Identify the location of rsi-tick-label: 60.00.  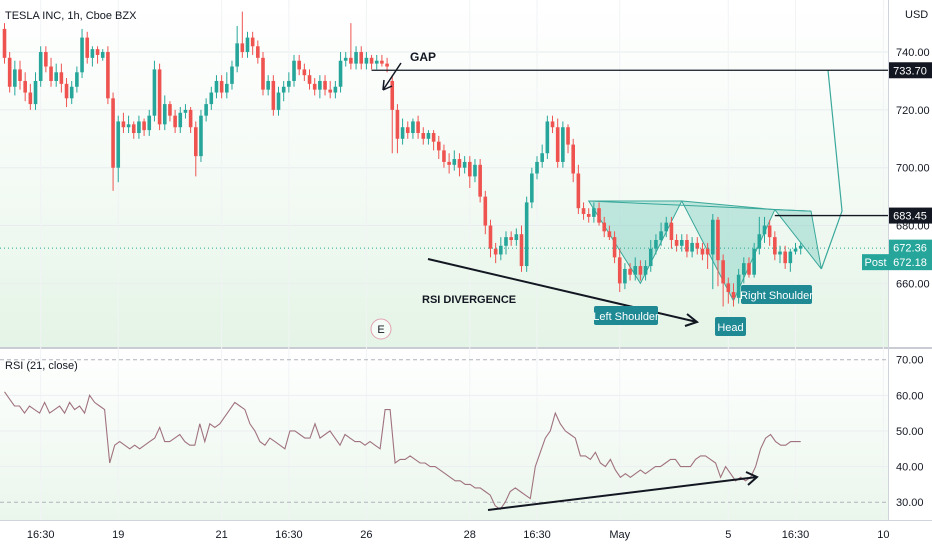
(910, 396).